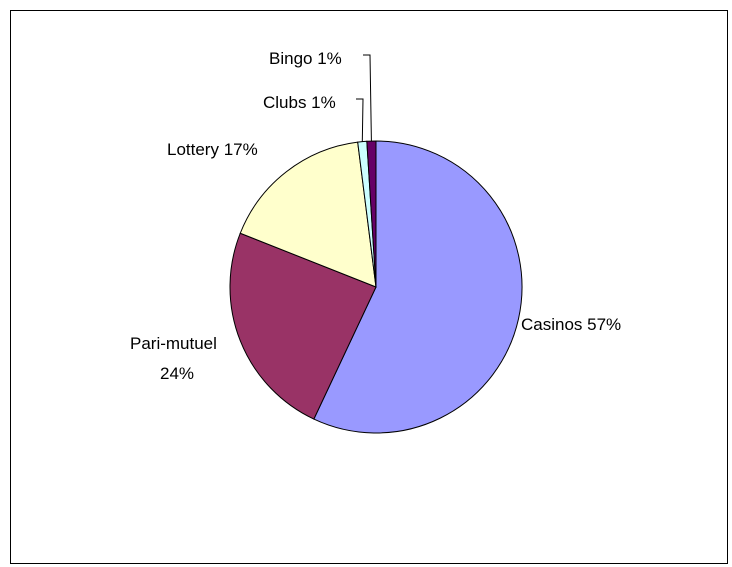 This screenshot has width=732, height=567. I want to click on label-bingo: Bingo 1%, so click(305, 58).